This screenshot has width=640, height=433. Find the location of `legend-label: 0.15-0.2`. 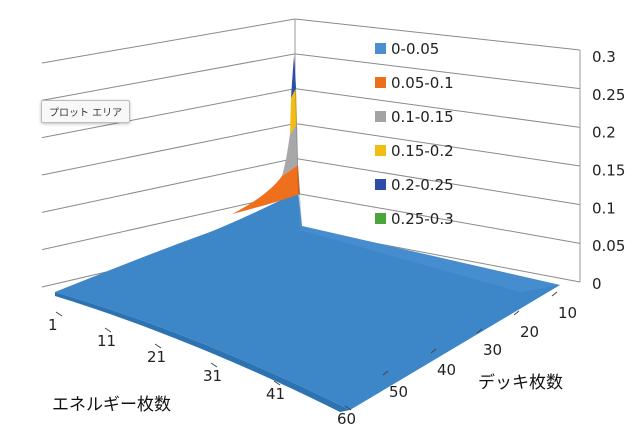

legend-label: 0.15-0.2 is located at coordinates (422, 151).